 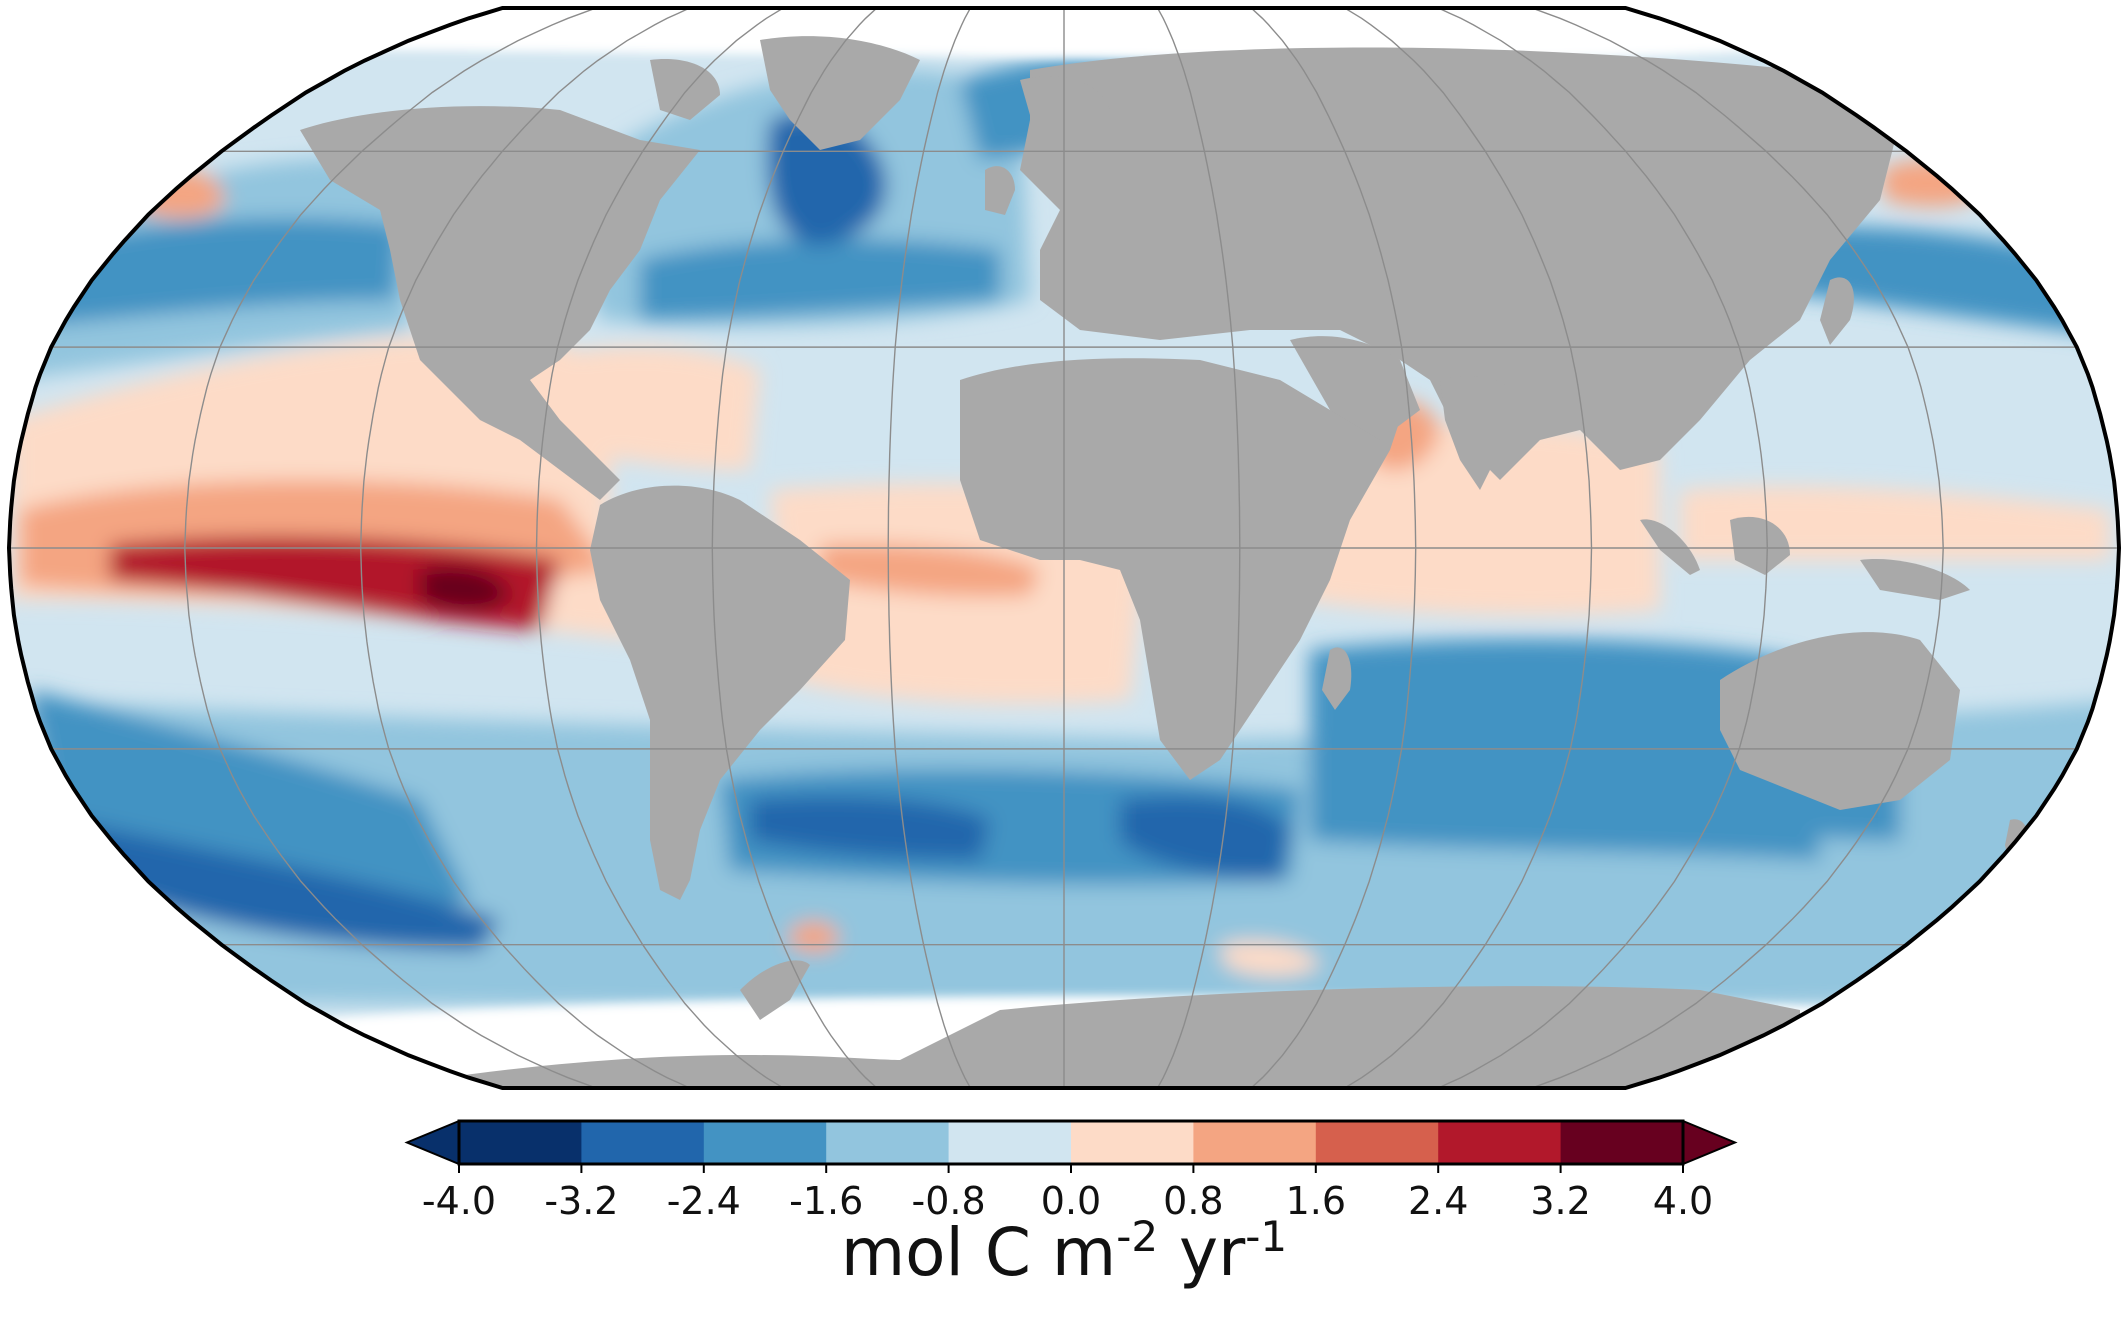 What do you see at coordinates (285, 885) in the screenshot?
I see `south-pacific-uptake-max` at bounding box center [285, 885].